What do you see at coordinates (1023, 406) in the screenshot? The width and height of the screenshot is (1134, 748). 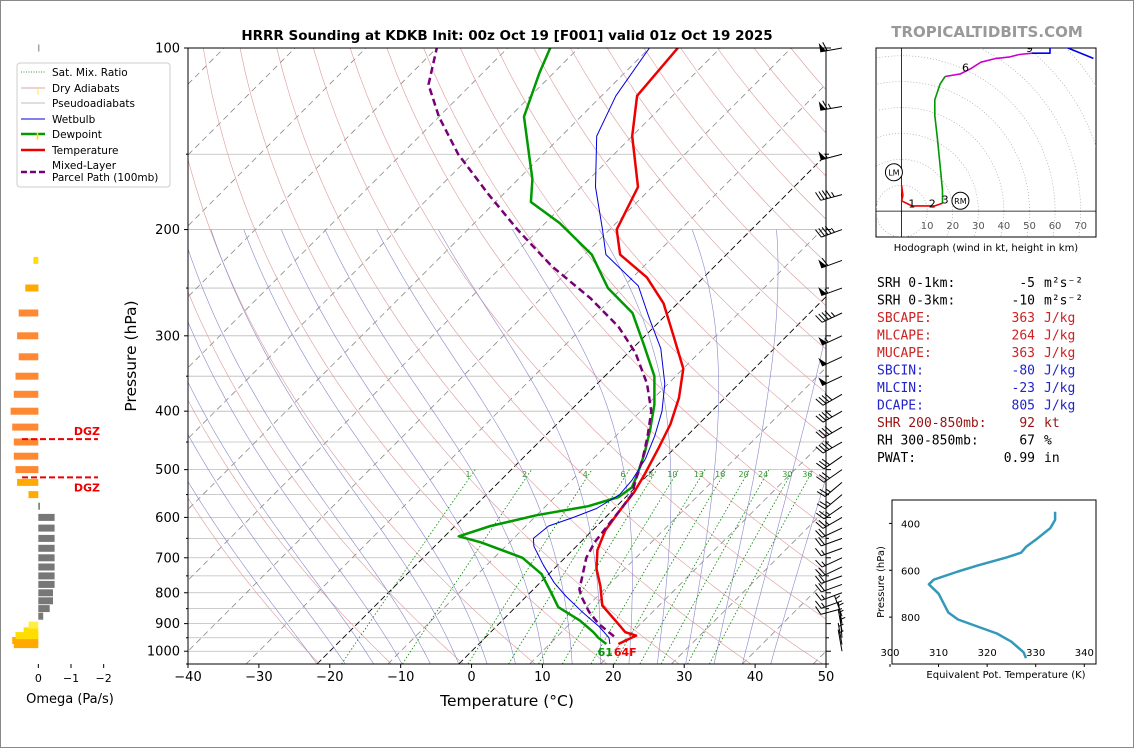 I see `index-value: 805` at bounding box center [1023, 406].